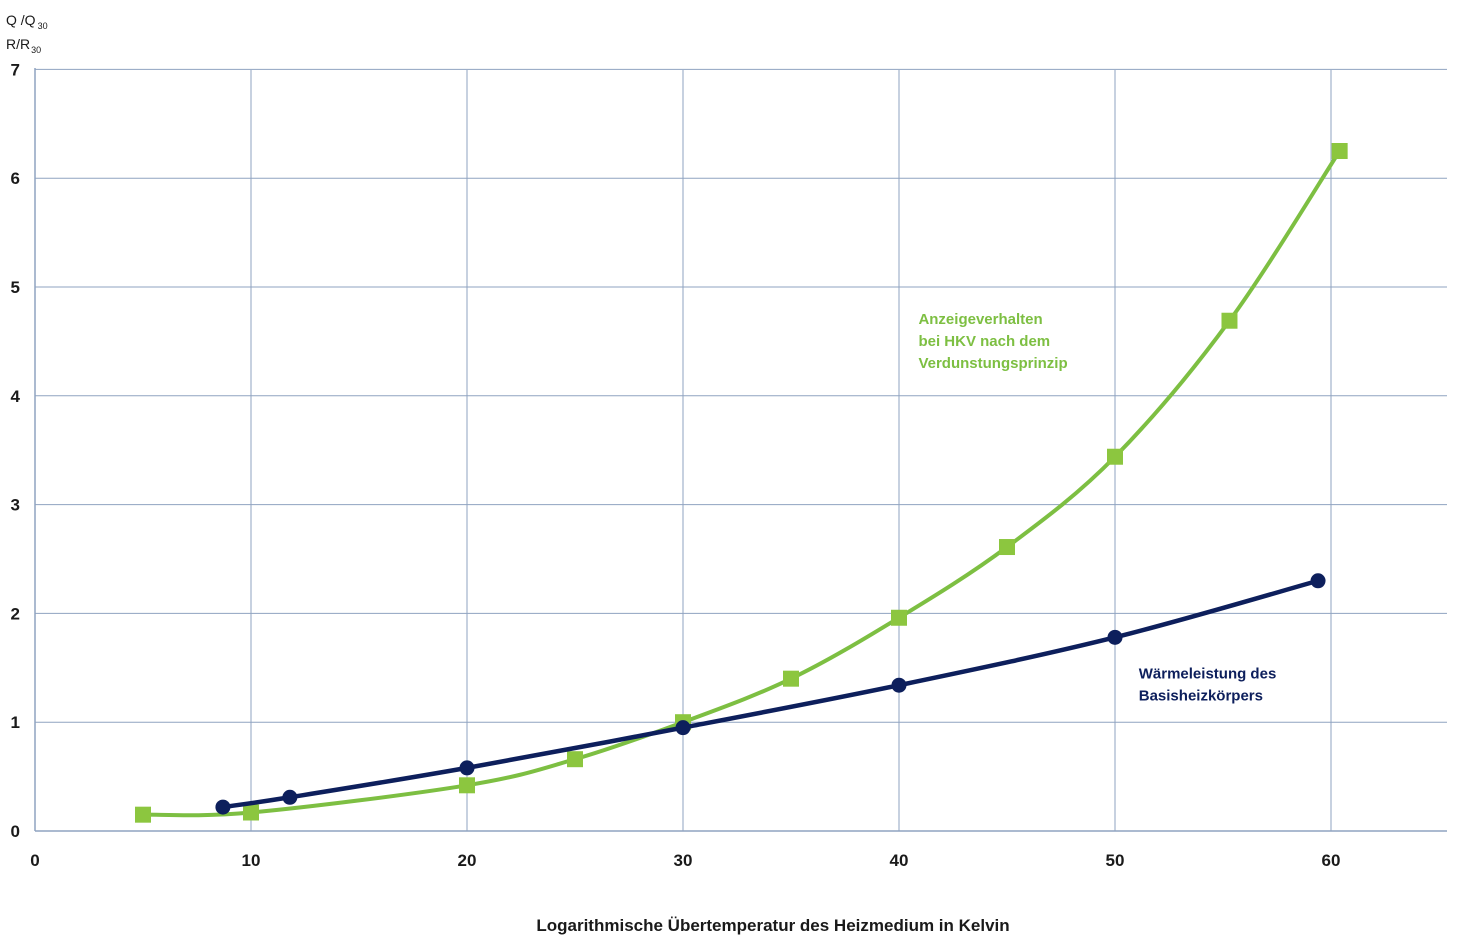  I want to click on y-tick-label: 3, so click(15, 505).